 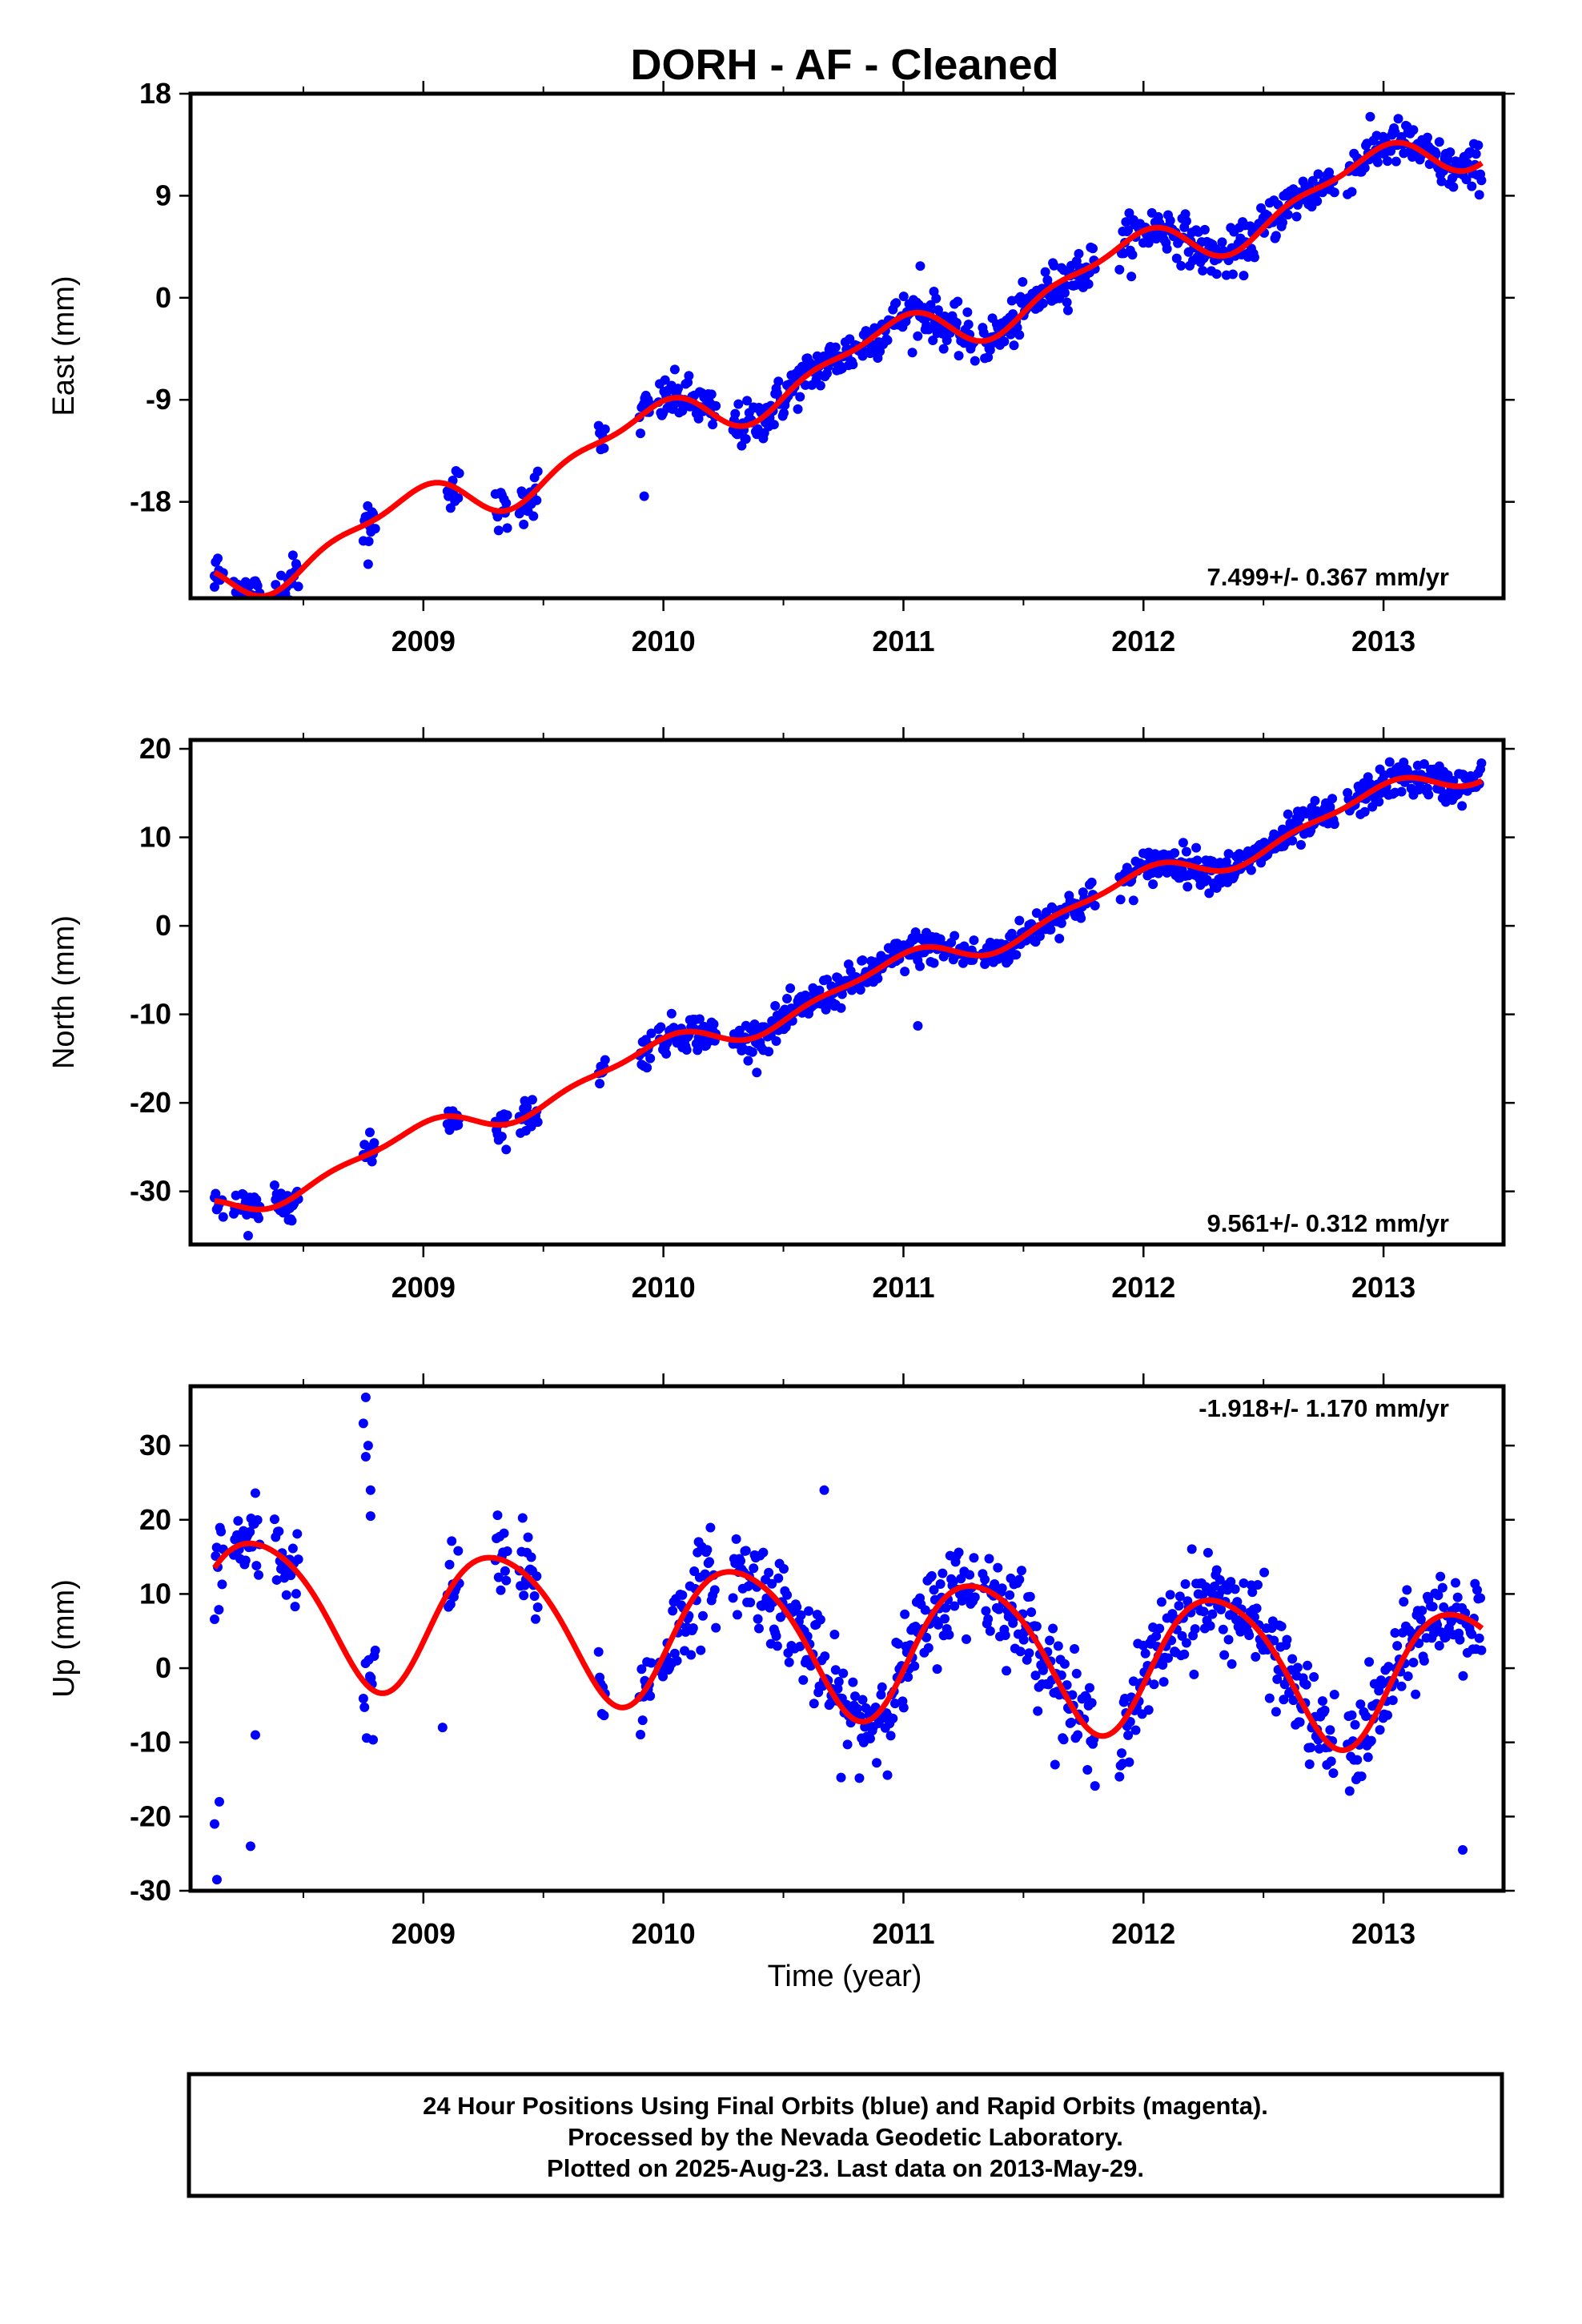 What do you see at coordinates (163, 925) in the screenshot?
I see `y-tick-label: 0` at bounding box center [163, 925].